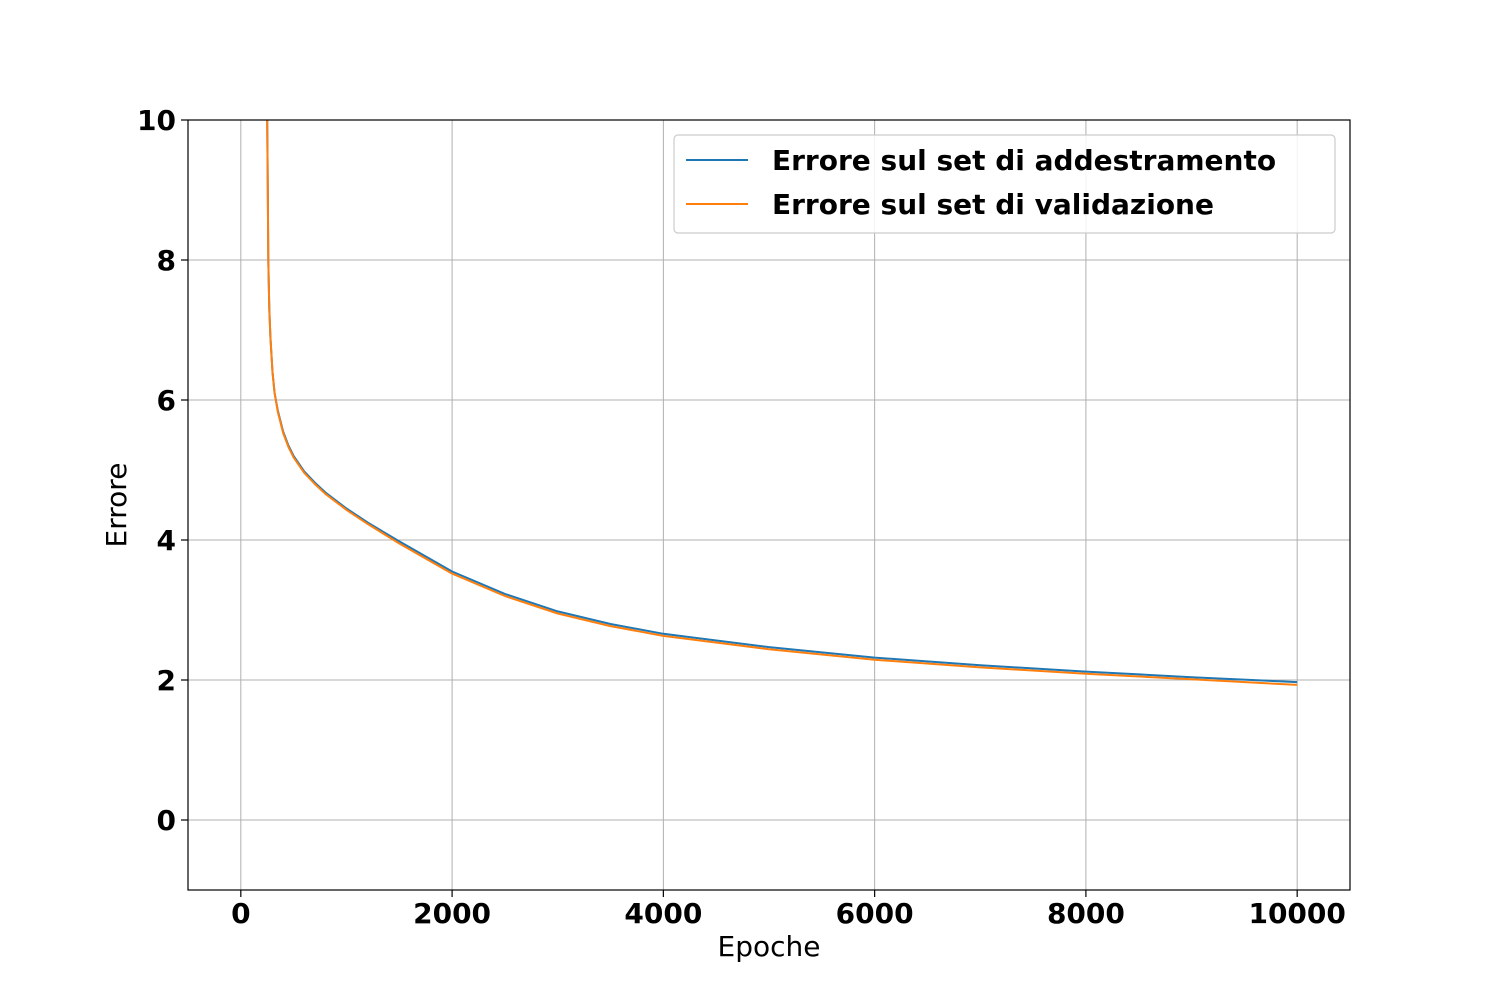  Describe the element at coordinates (166, 540) in the screenshot. I see `y-tick-label: 4` at that location.